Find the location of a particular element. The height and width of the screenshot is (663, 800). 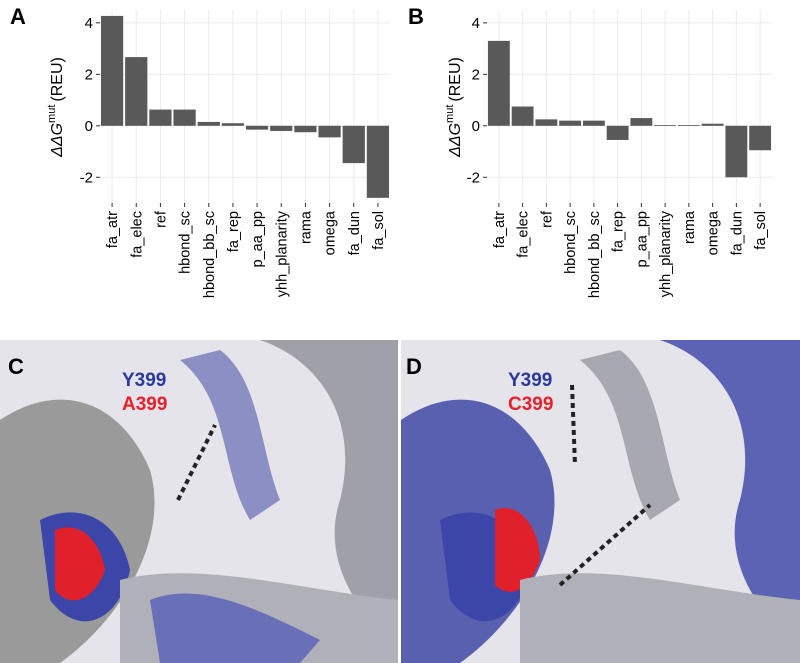

mutant-residue: C399 is located at coordinates (530, 404).